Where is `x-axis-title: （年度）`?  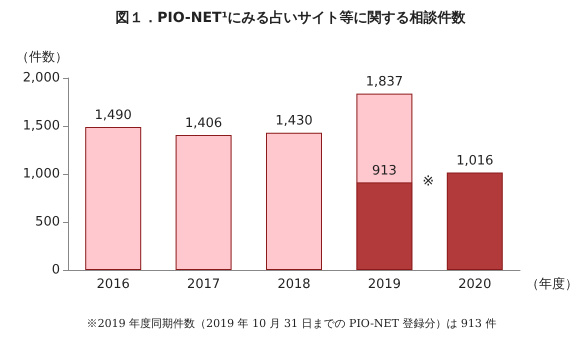 x-axis-title: （年度） is located at coordinates (552, 284).